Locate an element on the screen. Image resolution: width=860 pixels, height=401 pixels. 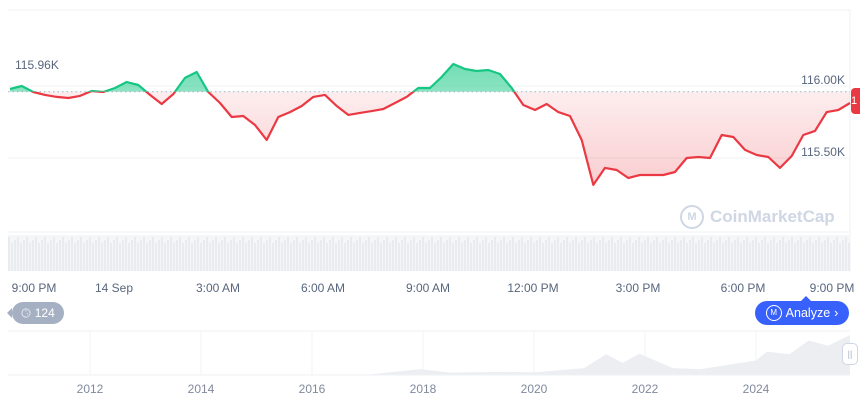
year-label: 2018 is located at coordinates (423, 389).